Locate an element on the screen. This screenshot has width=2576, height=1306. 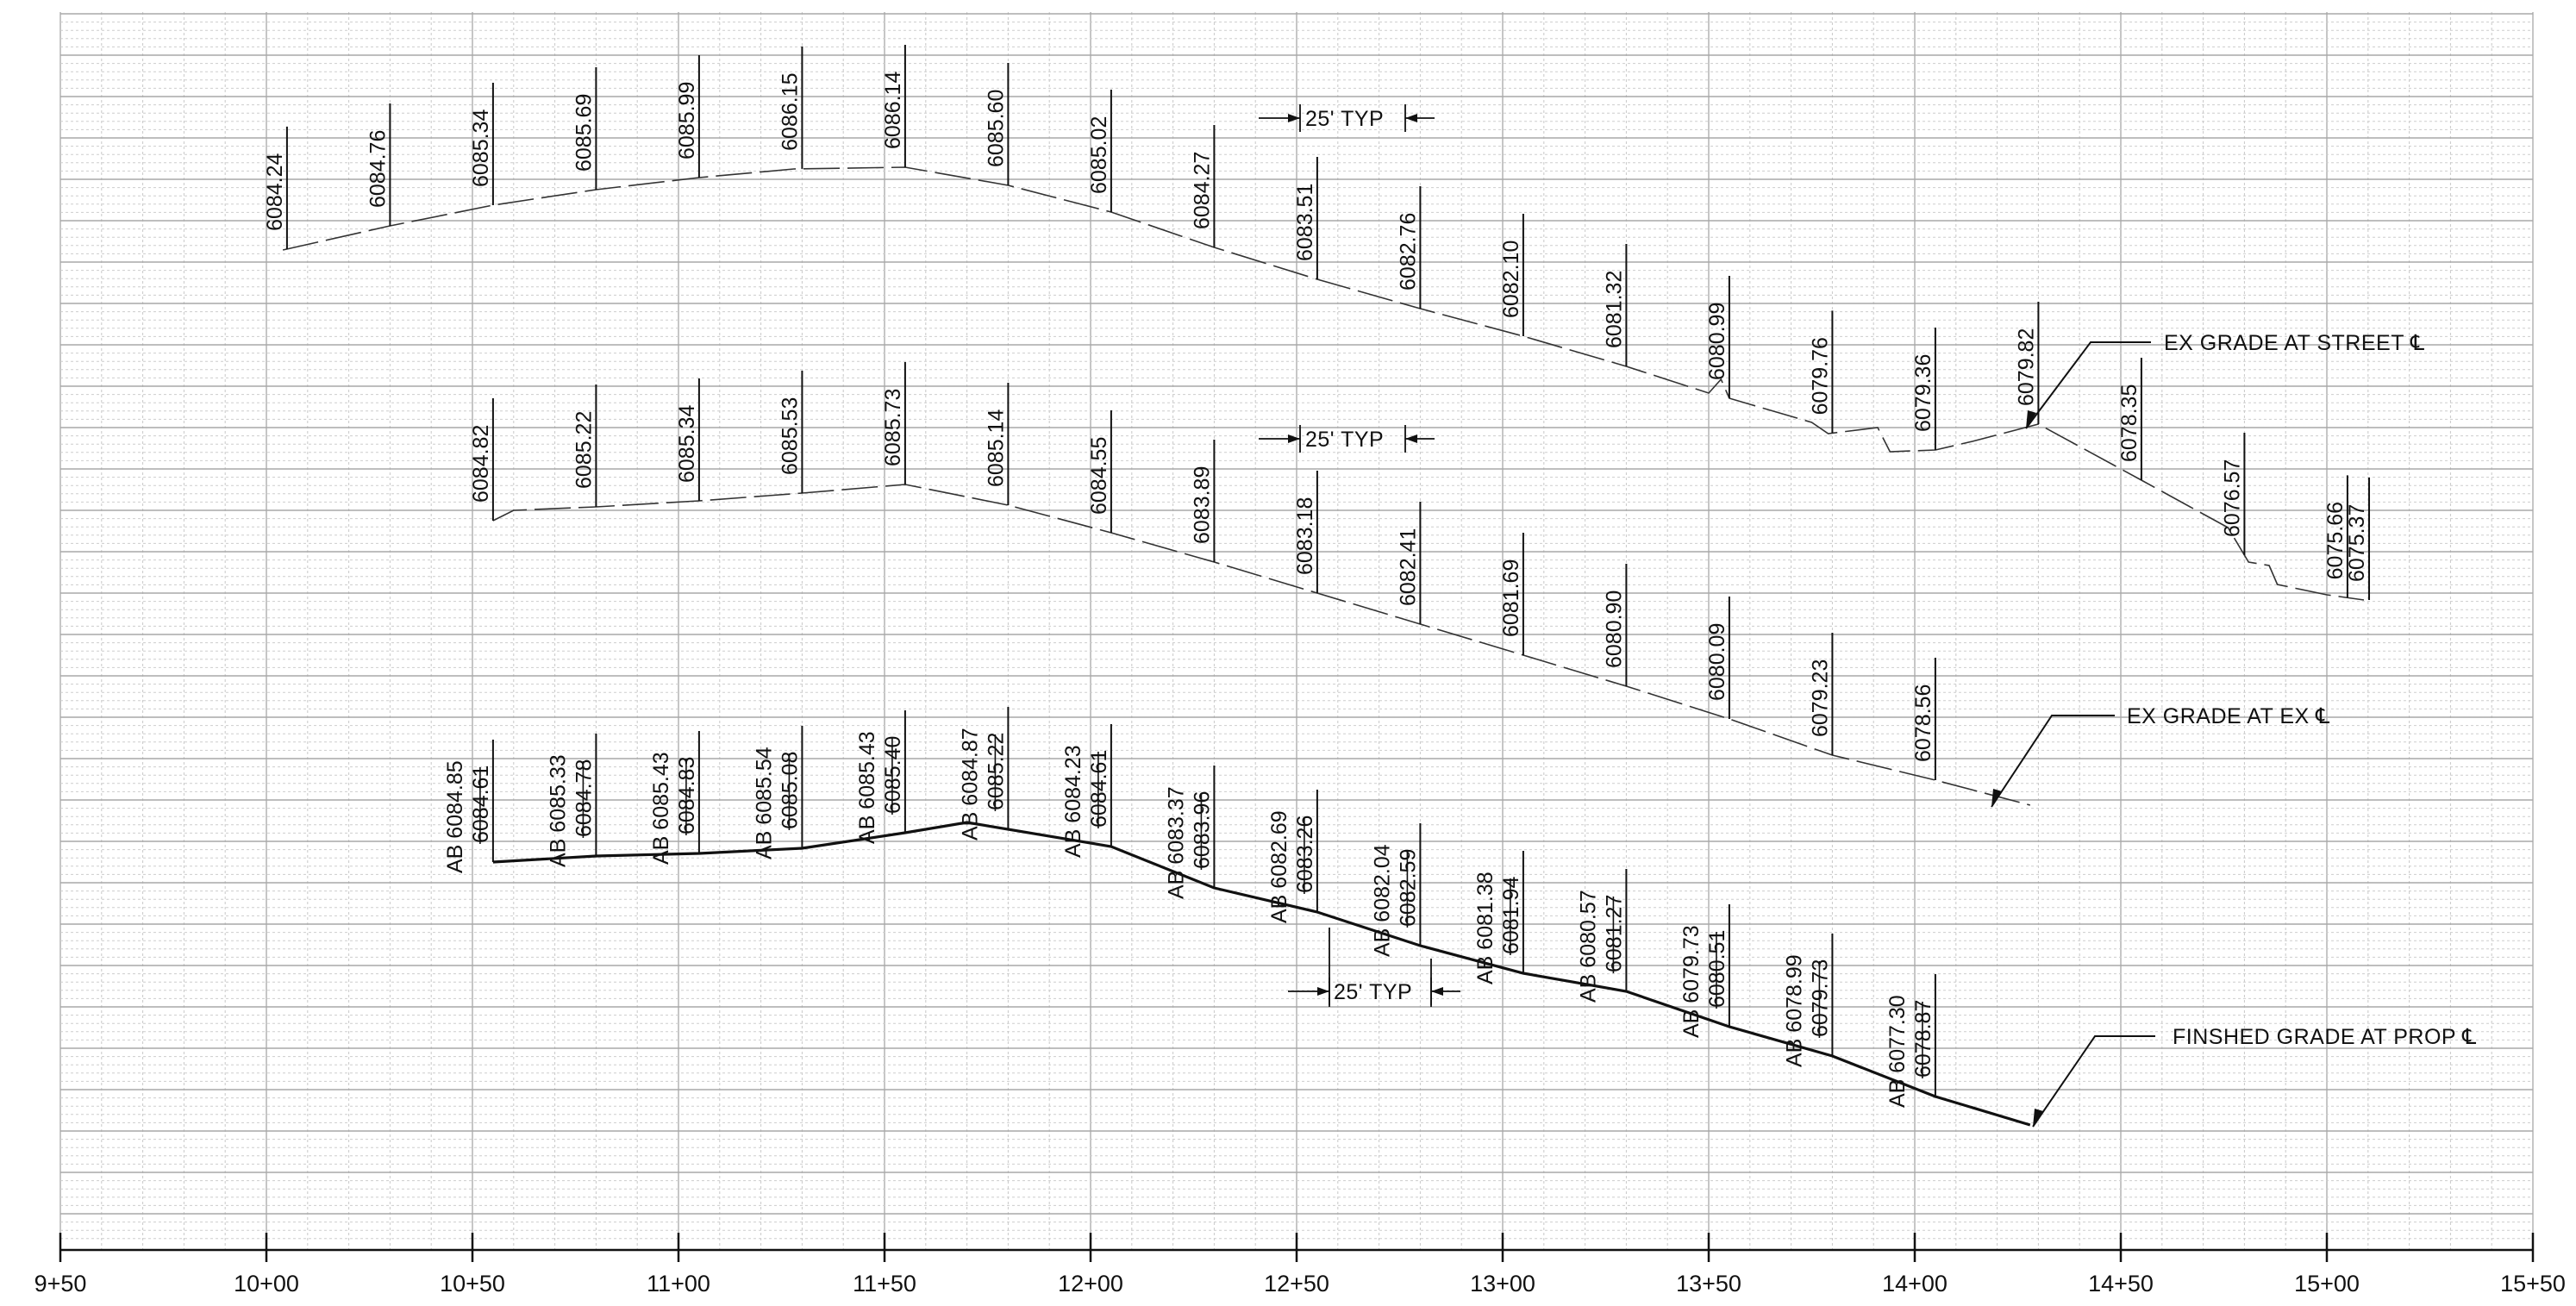
callout-note: EX GRADE AT EX ℄ is located at coordinates (2228, 716).